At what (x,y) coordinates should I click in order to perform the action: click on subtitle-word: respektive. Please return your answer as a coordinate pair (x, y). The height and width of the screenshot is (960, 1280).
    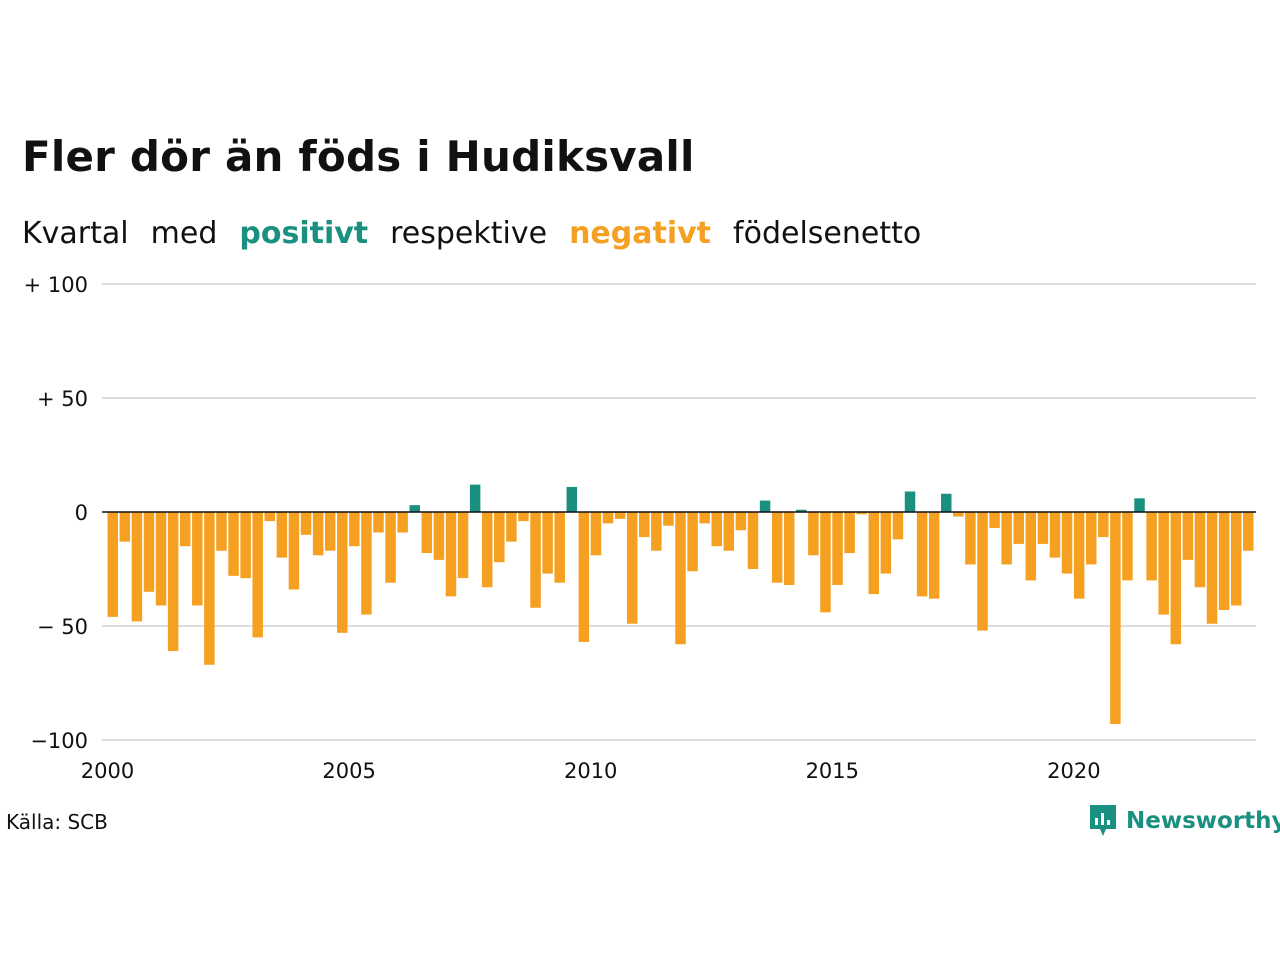
    Looking at the image, I should click on (469, 233).